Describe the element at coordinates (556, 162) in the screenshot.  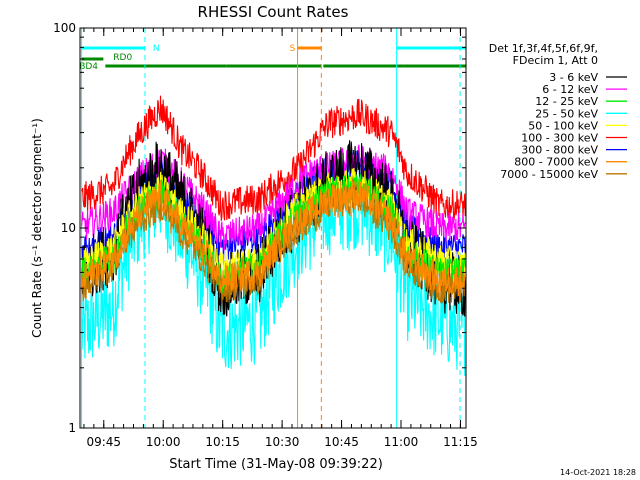
I see `legend-label-7: 800 - 7000 keV` at that location.